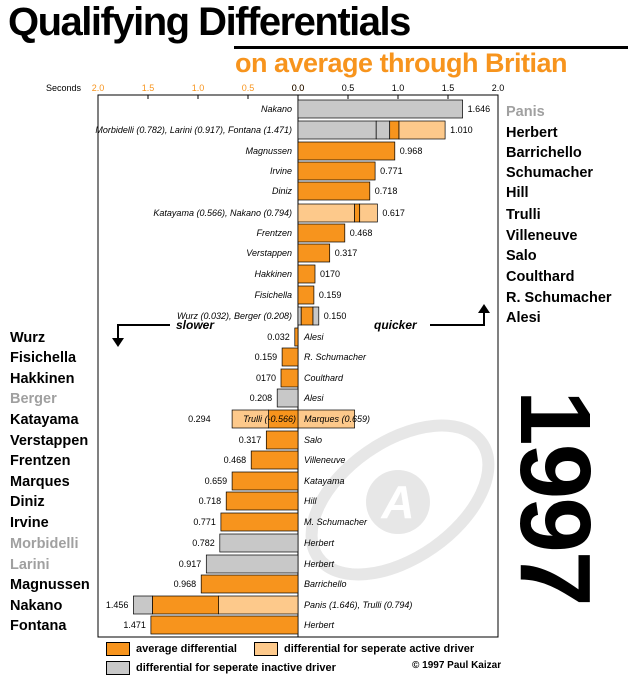  What do you see at coordinates (521, 256) in the screenshot?
I see `upper-driver-name: Salo` at bounding box center [521, 256].